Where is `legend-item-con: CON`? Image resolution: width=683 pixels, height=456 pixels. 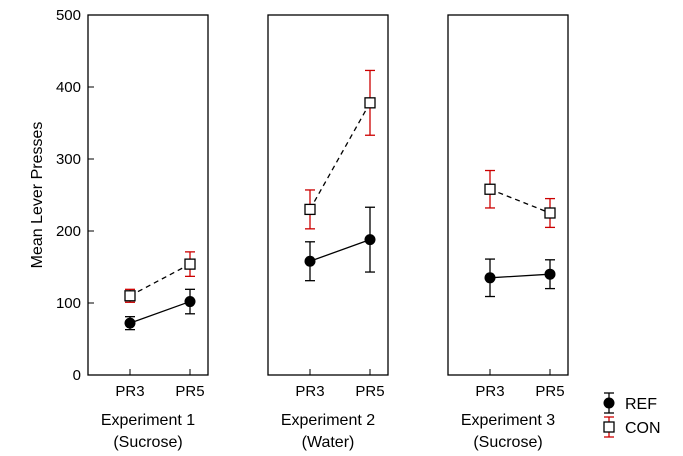
legend-item-con: CON is located at coordinates (632, 427).